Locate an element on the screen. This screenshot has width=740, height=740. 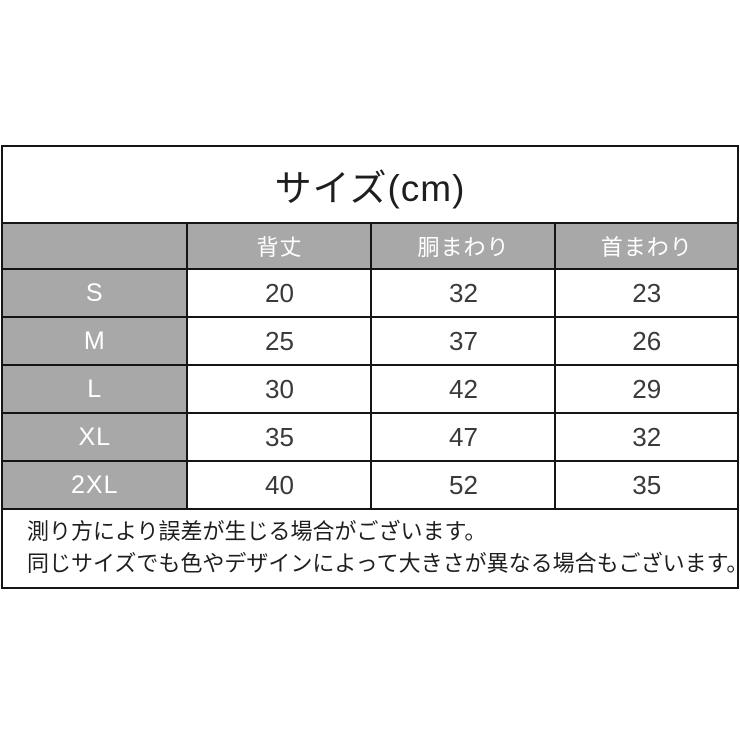
table-row-s: S 20 32 23 is located at coordinates (369, 293).